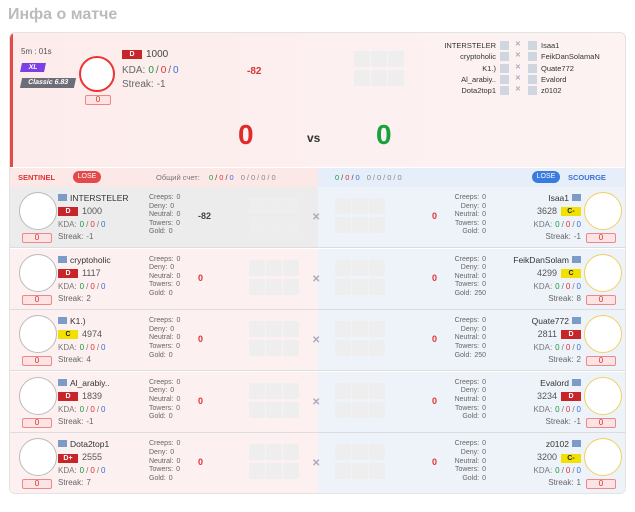 Image resolution: width=635 pixels, height=512 pixels. I want to click on totals-stats: 0/0/0/0, so click(384, 177).